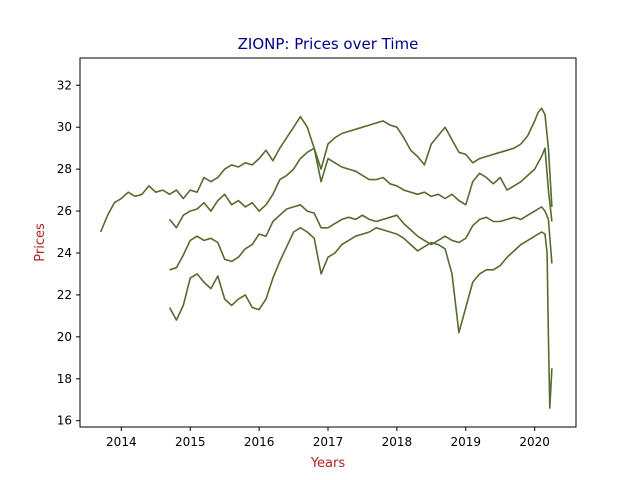  What do you see at coordinates (397, 442) in the screenshot?
I see `x-tick-label: 2018` at bounding box center [397, 442].